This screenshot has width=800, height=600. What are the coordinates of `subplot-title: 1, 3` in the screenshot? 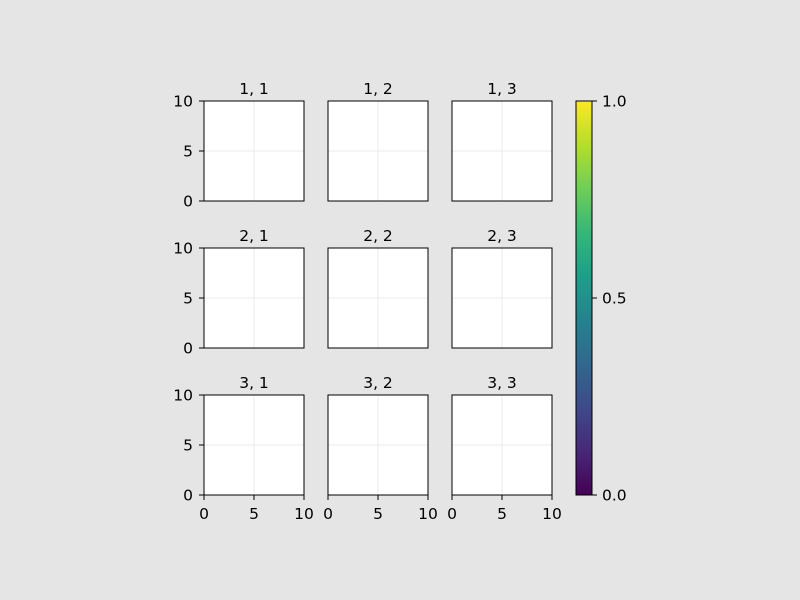 It's located at (502, 89).